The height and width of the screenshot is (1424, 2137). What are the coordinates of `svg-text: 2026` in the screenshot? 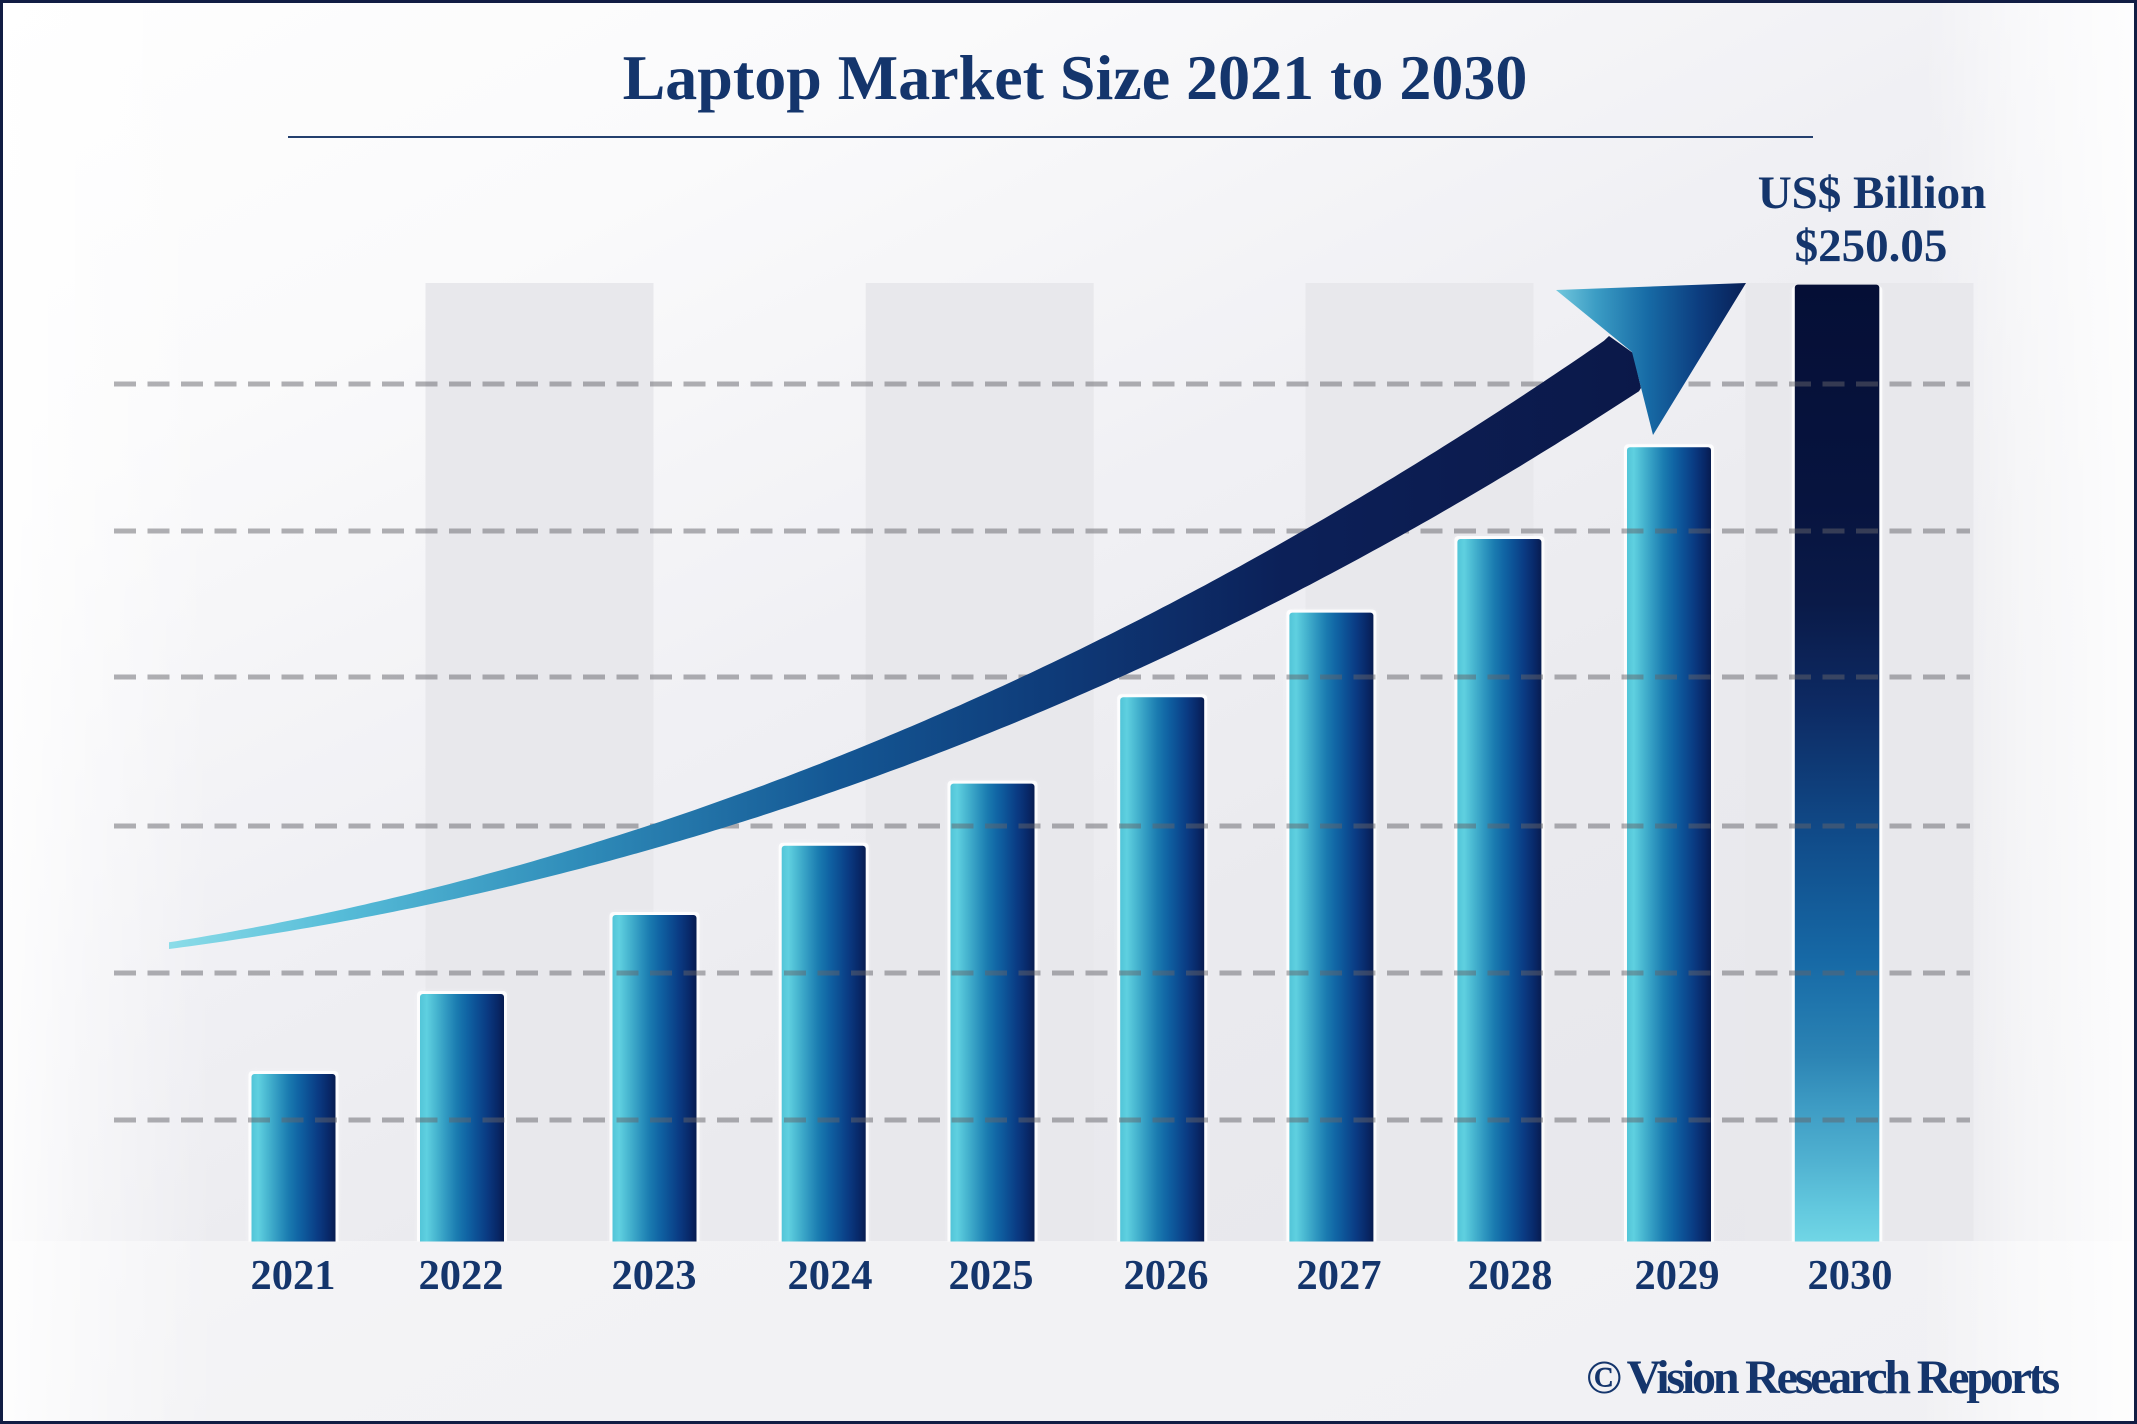 It's located at (1166, 1275).